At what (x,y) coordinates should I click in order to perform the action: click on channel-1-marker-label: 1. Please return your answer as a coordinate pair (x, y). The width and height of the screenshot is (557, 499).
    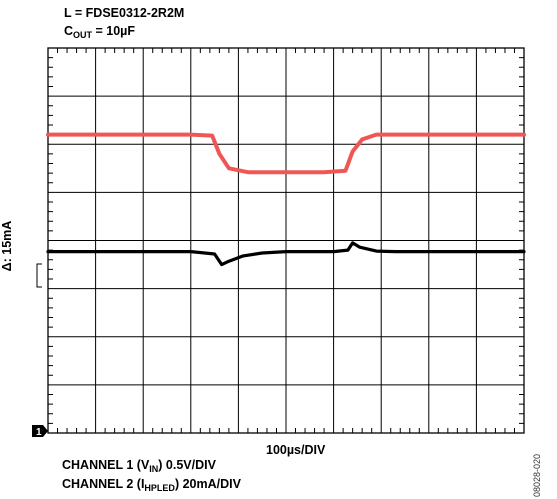
    Looking at the image, I should click on (39, 432).